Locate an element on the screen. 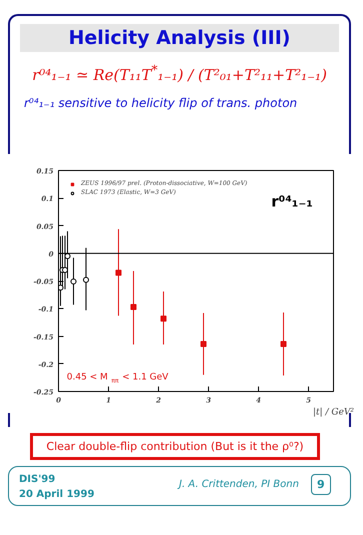 The width and height of the screenshot is (363, 535). chart-title: Helicity Analysis (III) is located at coordinates (179, 38).